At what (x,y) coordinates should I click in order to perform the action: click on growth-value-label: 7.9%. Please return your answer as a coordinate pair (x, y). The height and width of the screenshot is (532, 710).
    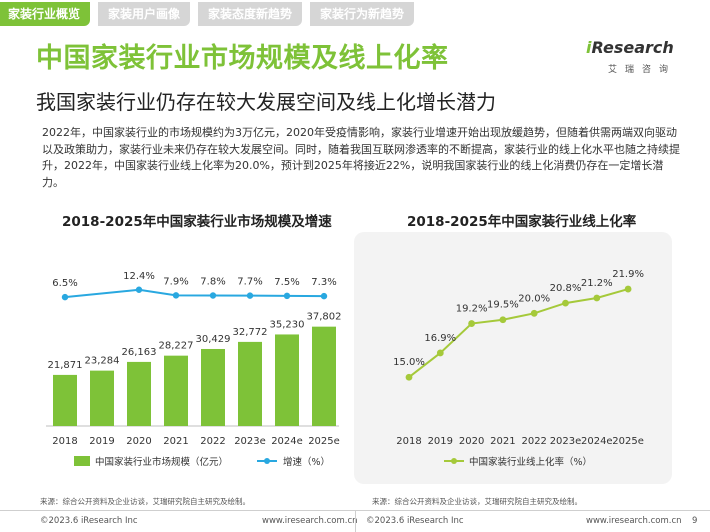
    Looking at the image, I should click on (175, 281).